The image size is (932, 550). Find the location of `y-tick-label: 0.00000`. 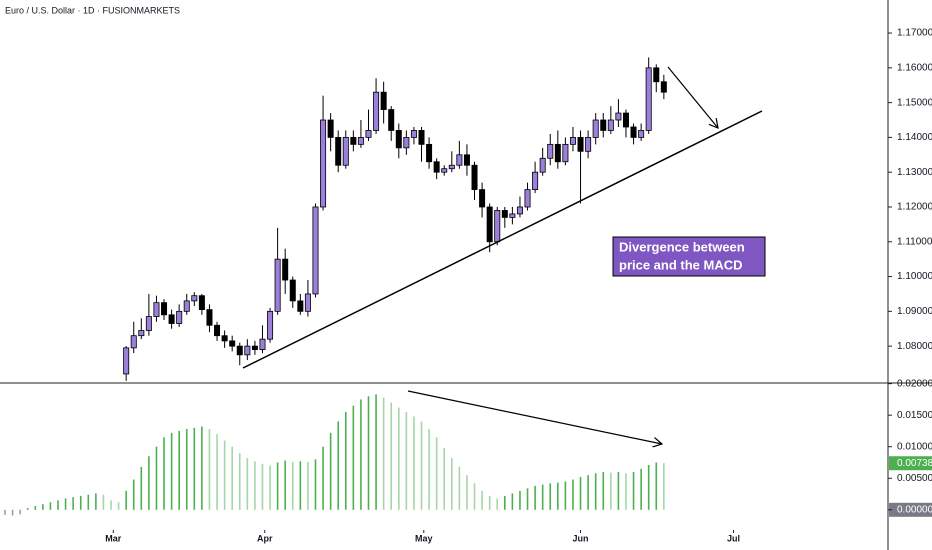

y-tick-label: 0.00000 is located at coordinates (914, 509).